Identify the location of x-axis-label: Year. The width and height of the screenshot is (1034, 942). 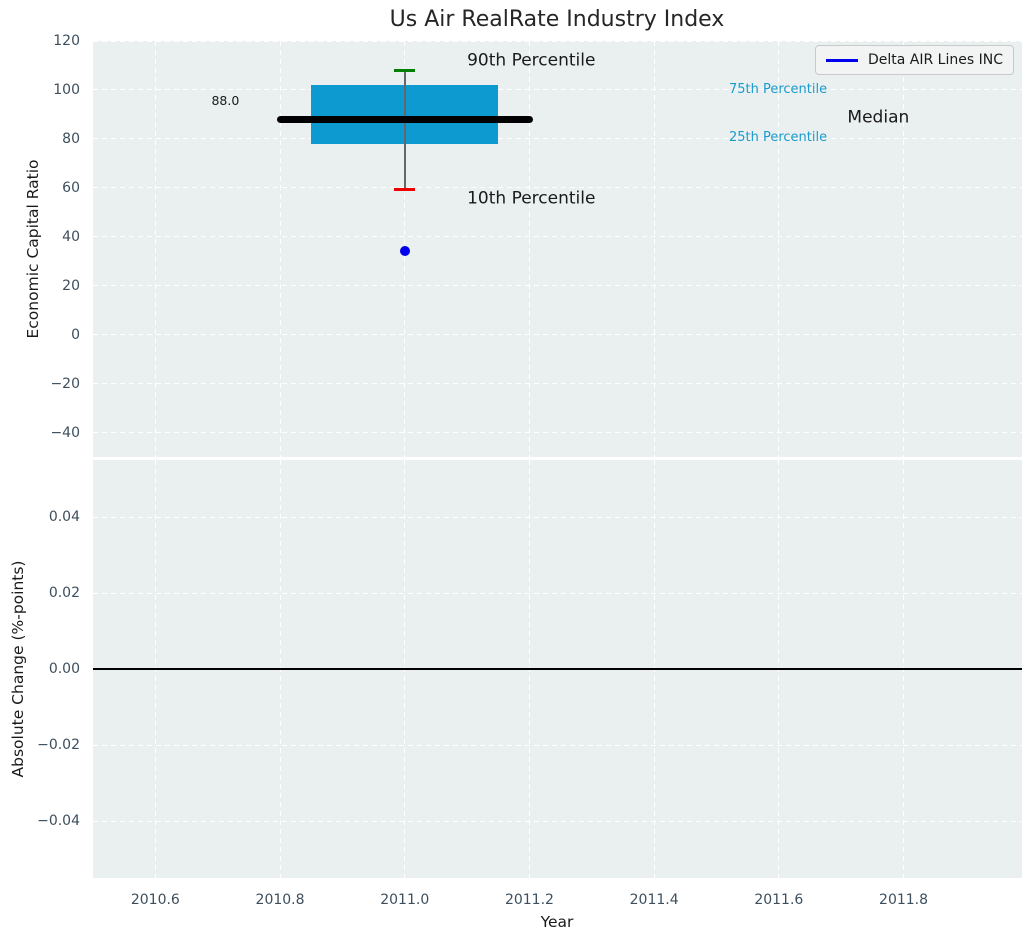
(557, 922).